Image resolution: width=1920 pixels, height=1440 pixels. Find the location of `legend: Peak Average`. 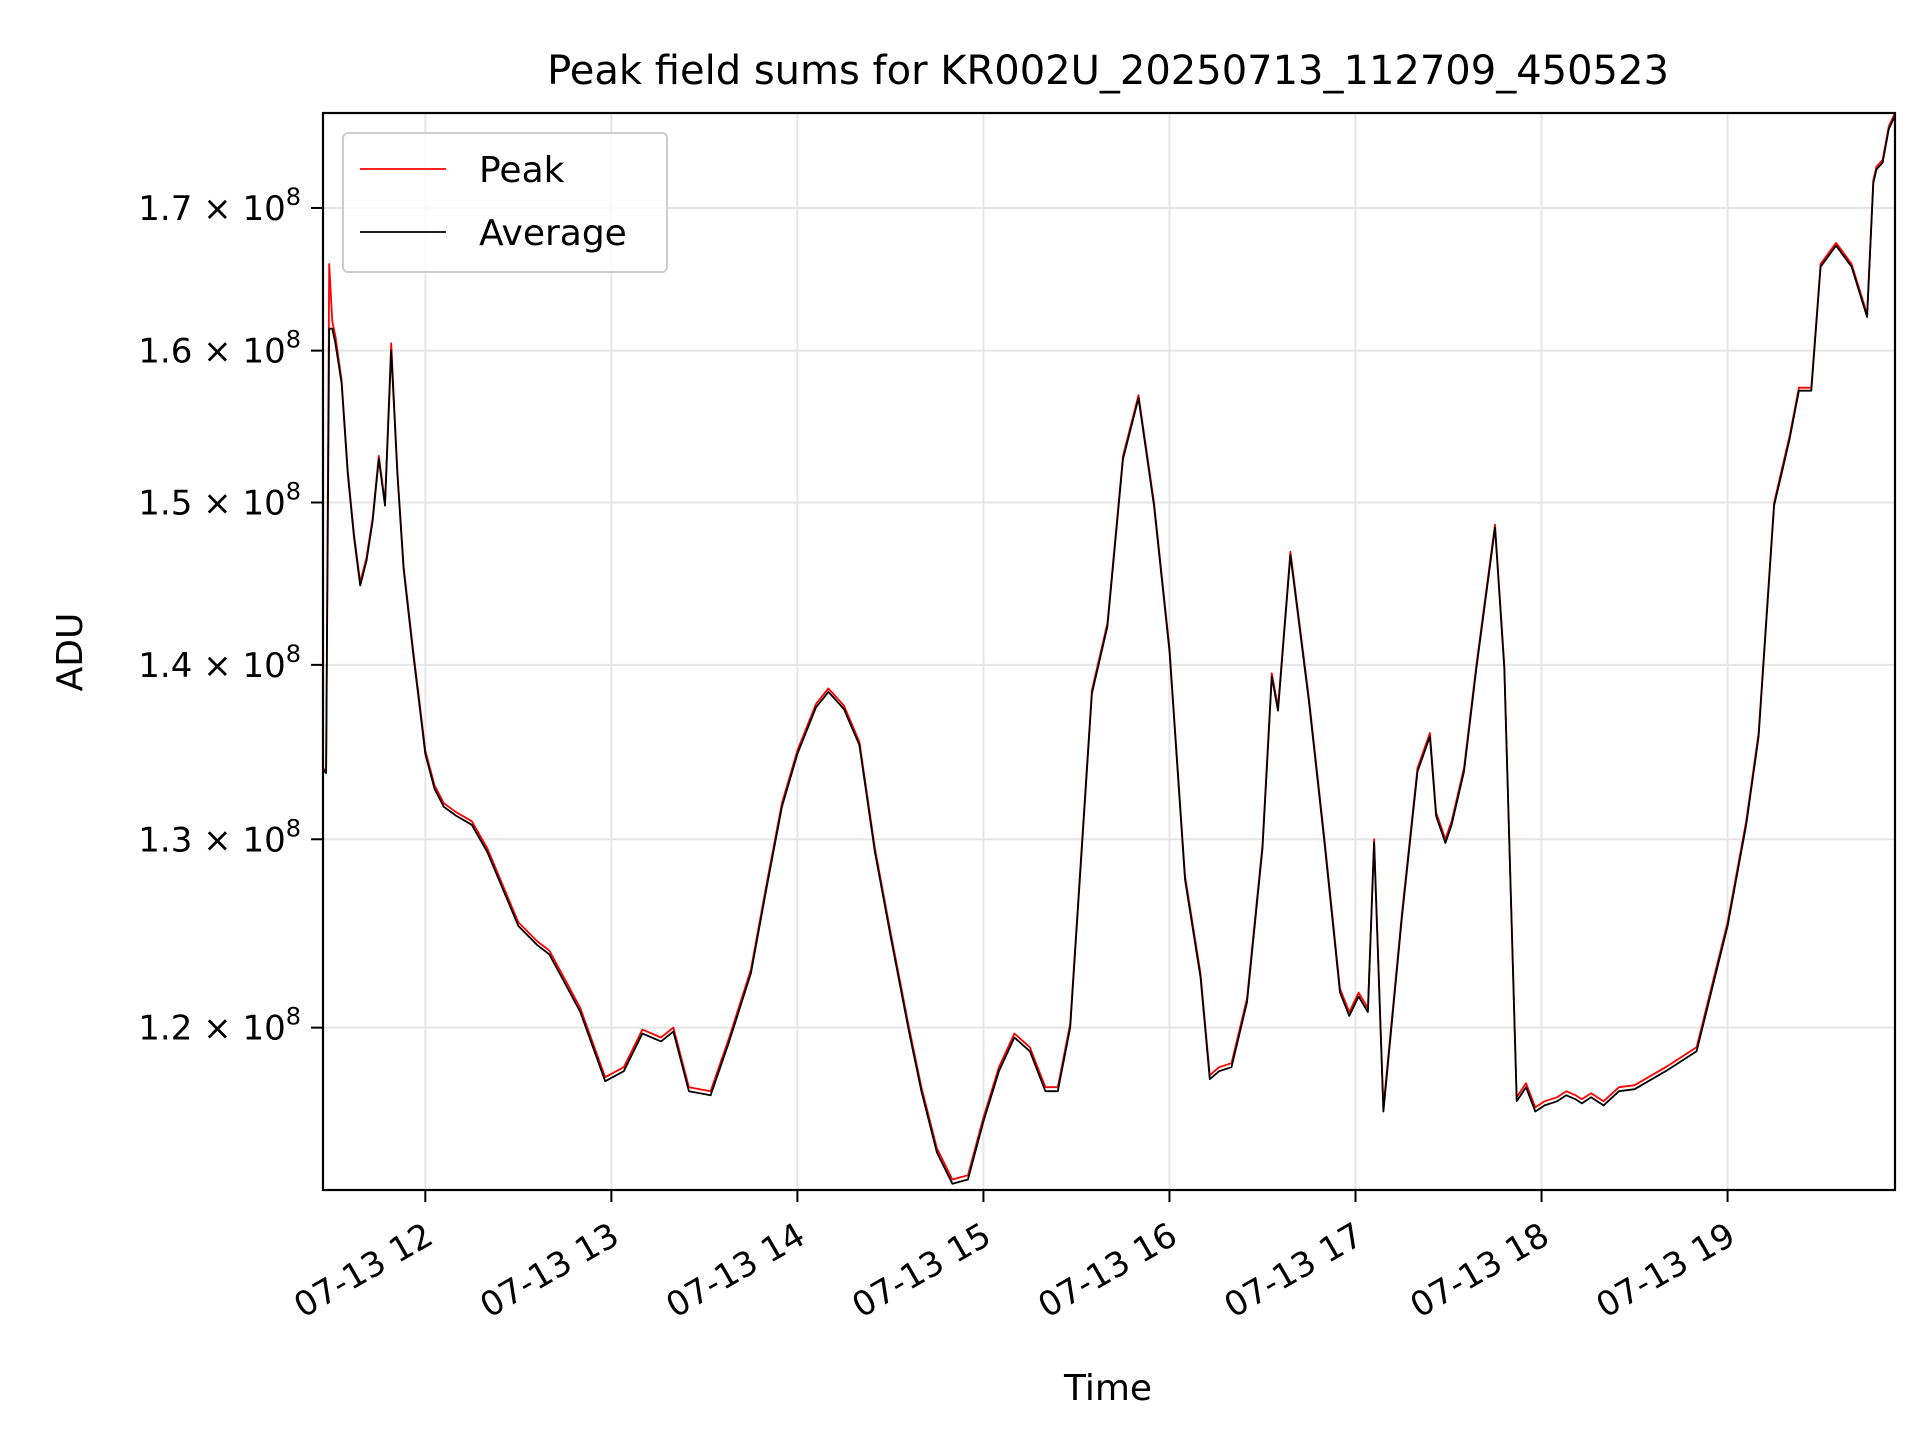

legend: Peak Average is located at coordinates (505, 202).